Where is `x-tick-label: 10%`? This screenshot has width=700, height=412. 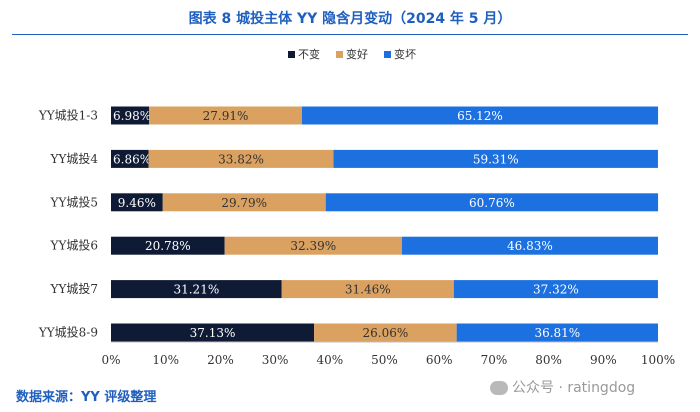 x-tick-label: 10% is located at coordinates (165, 360).